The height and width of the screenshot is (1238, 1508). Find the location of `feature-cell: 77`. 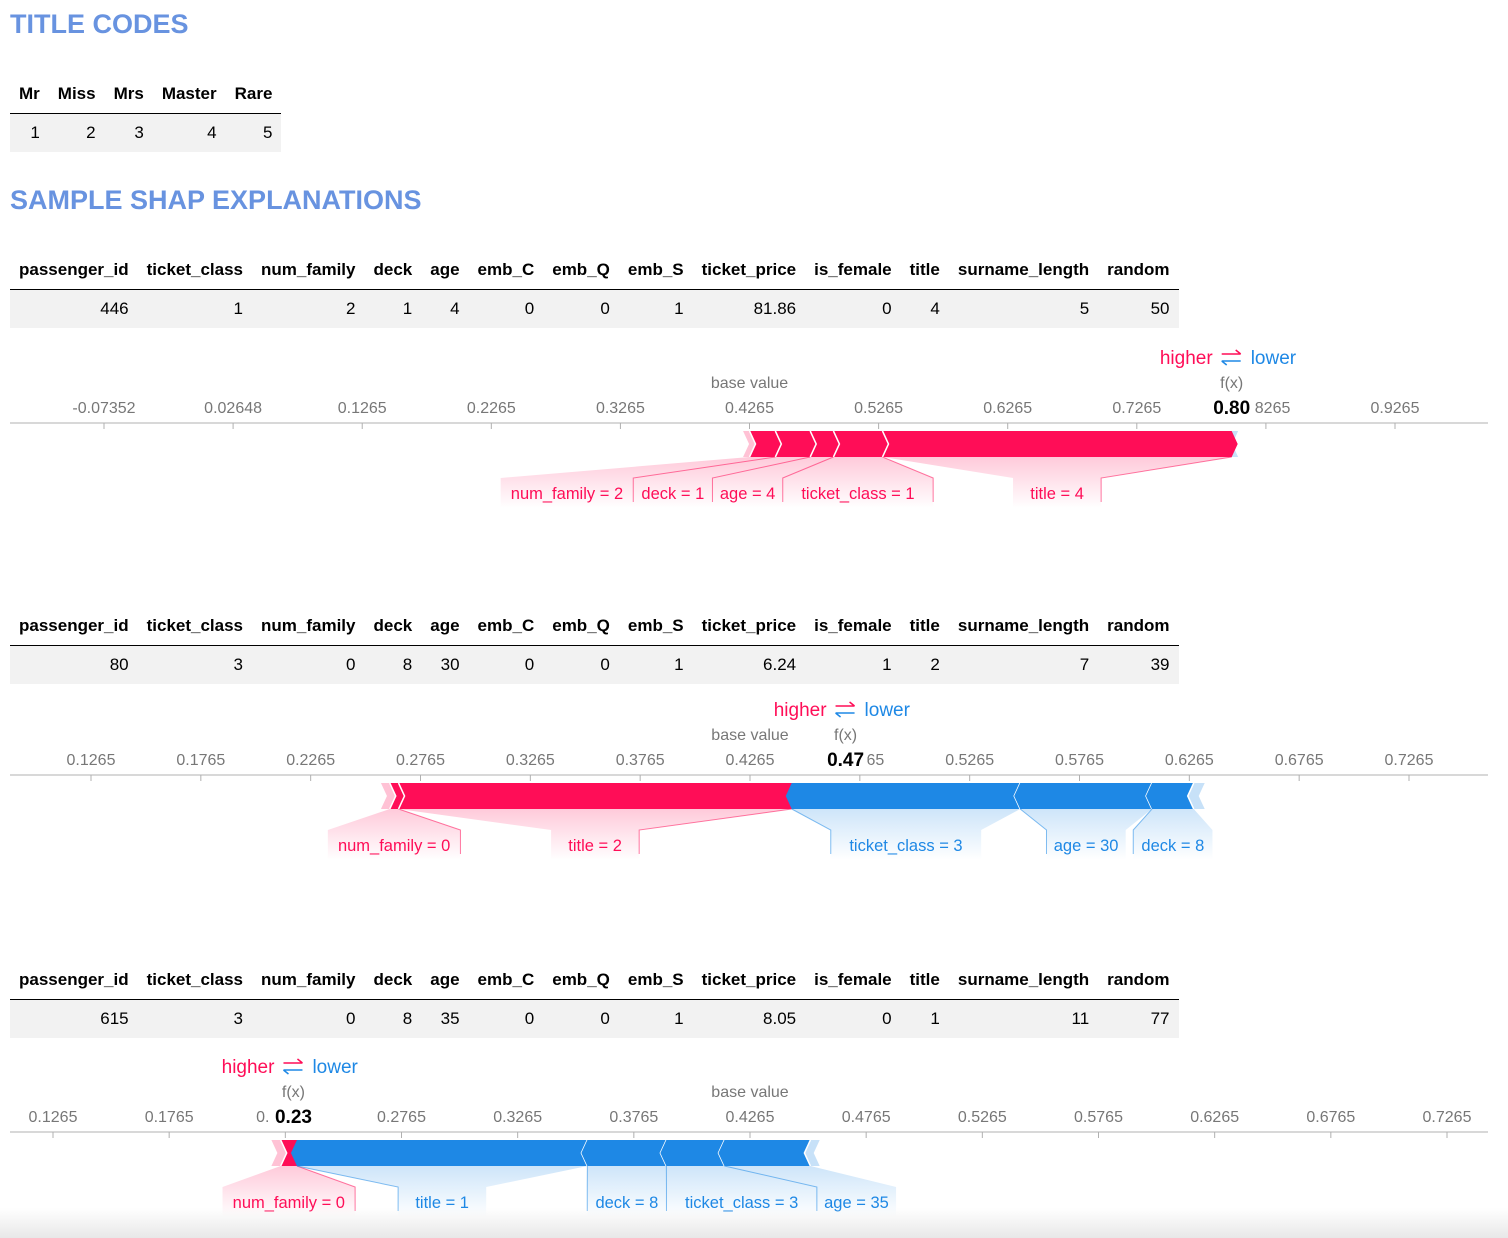

feature-cell: 77 is located at coordinates (1138, 1018).